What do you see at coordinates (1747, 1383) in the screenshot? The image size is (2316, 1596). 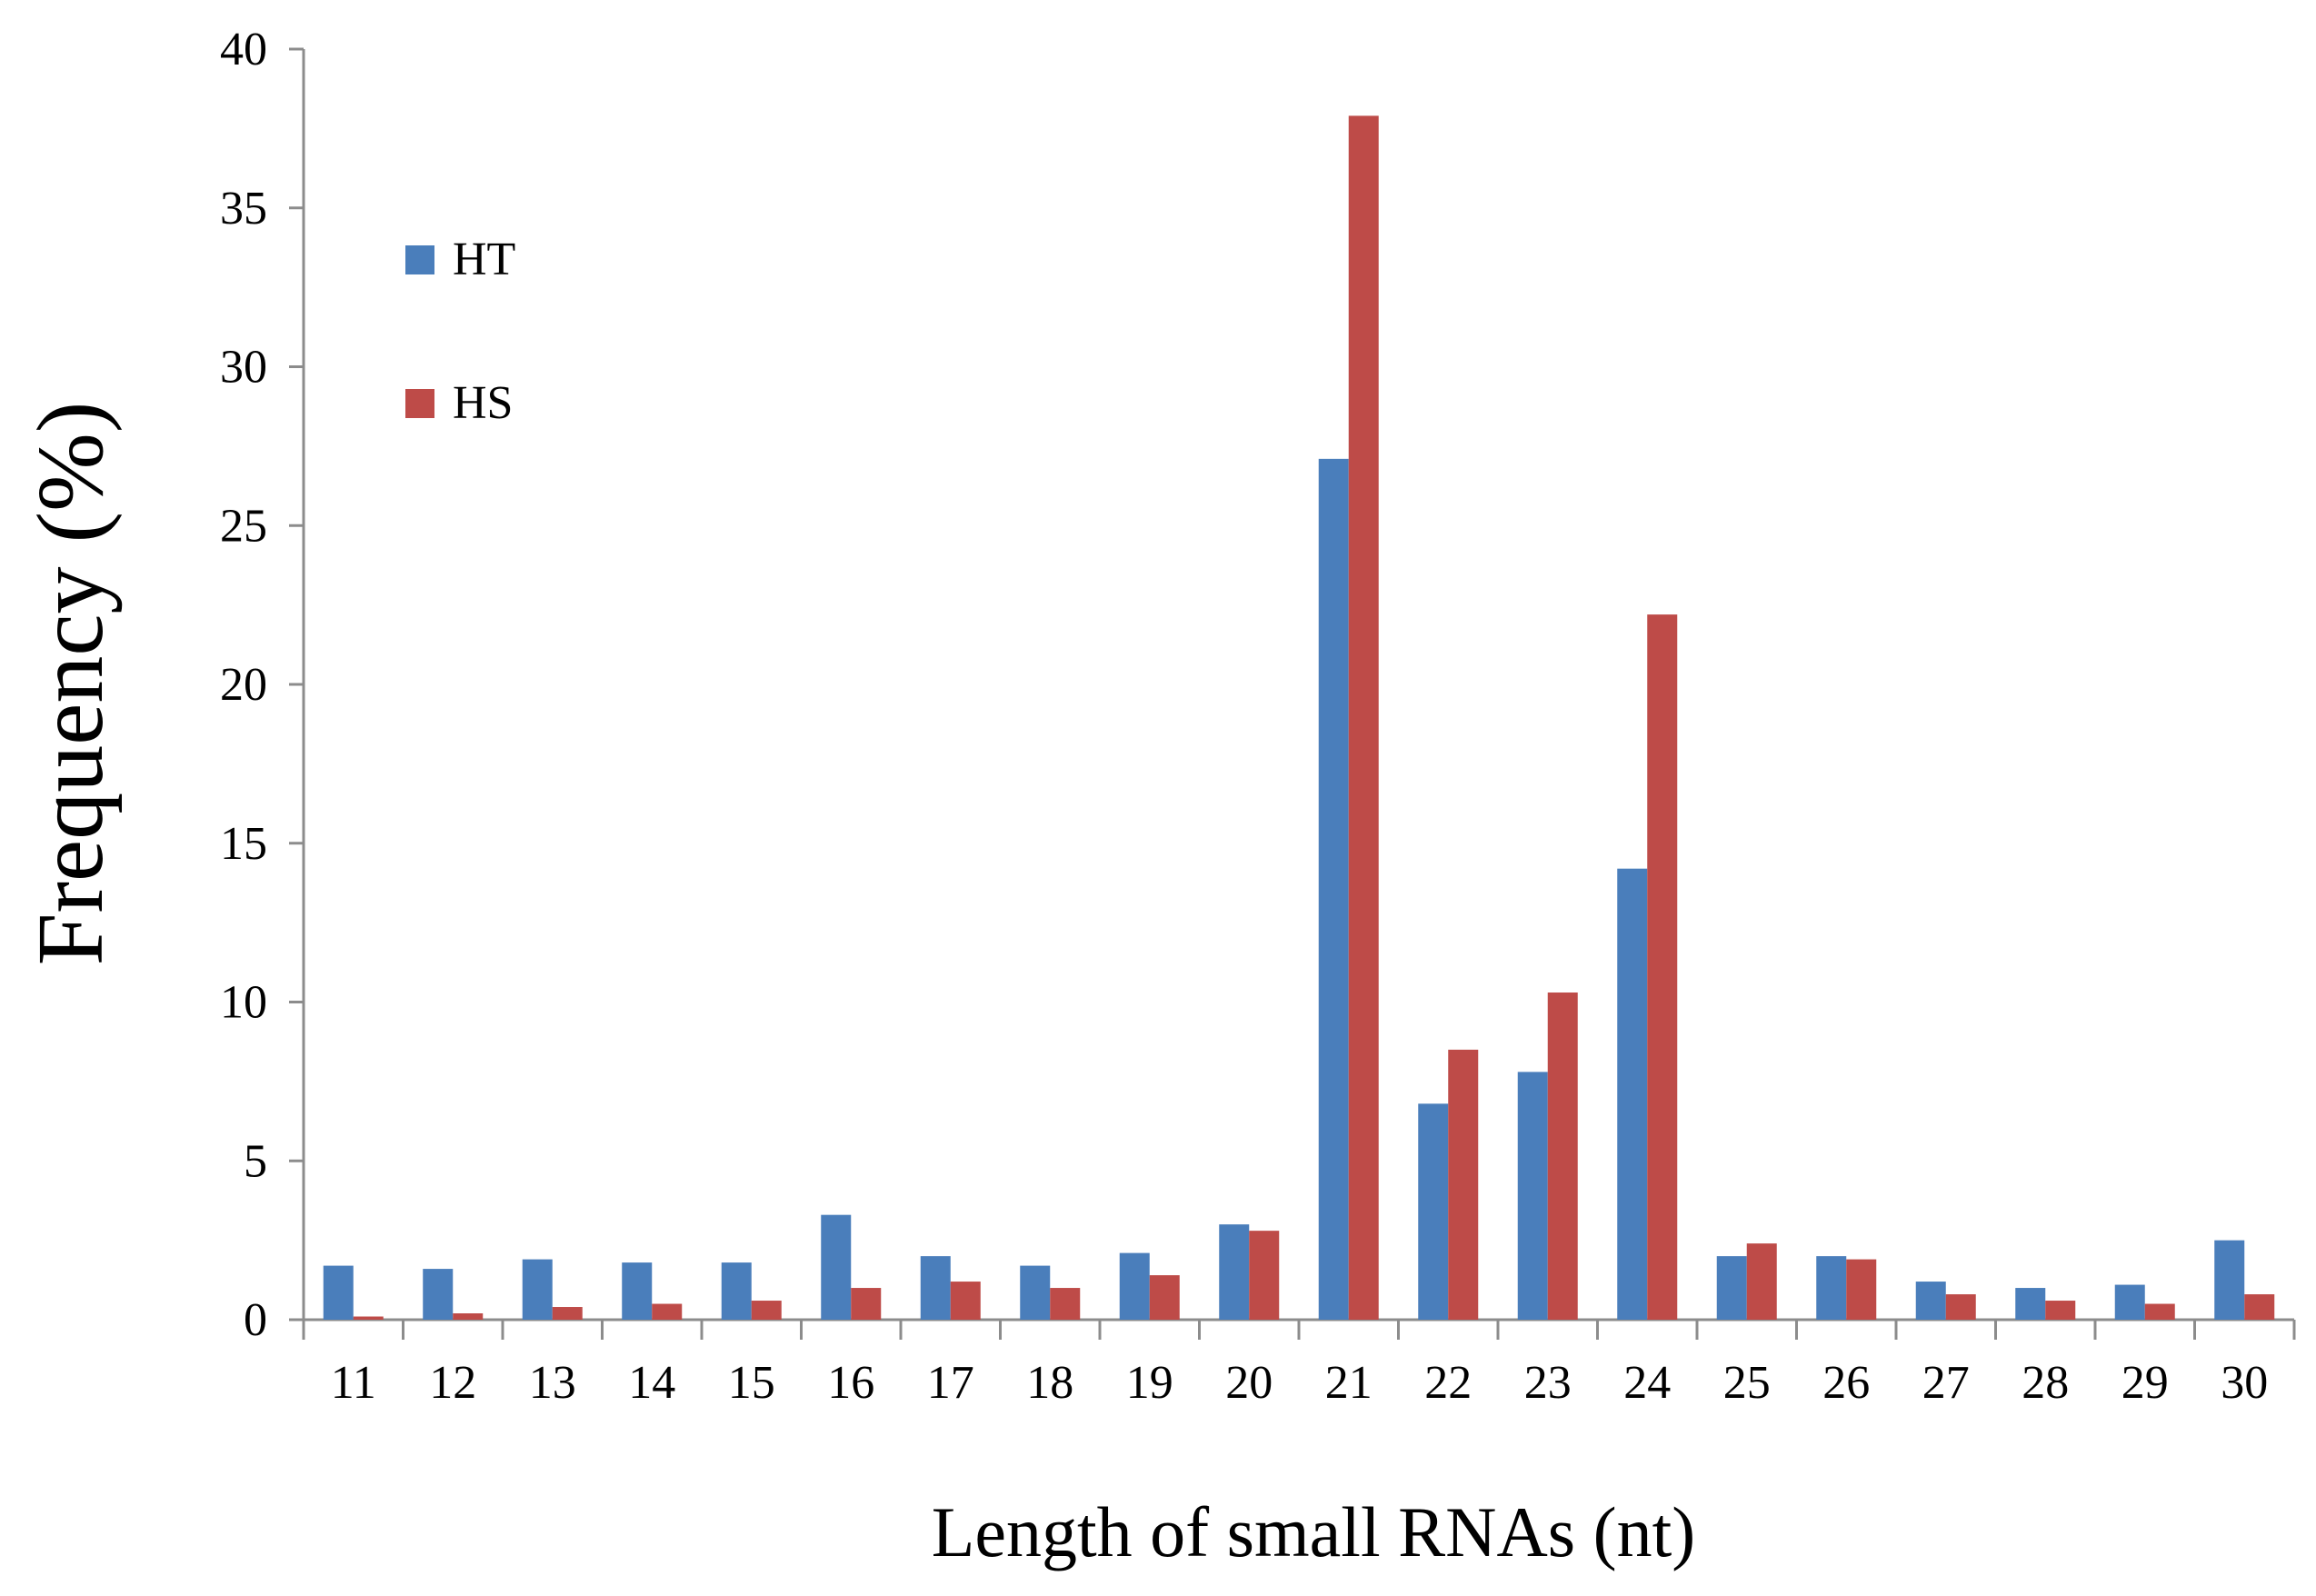 I see `x-tick-label: 25` at bounding box center [1747, 1383].